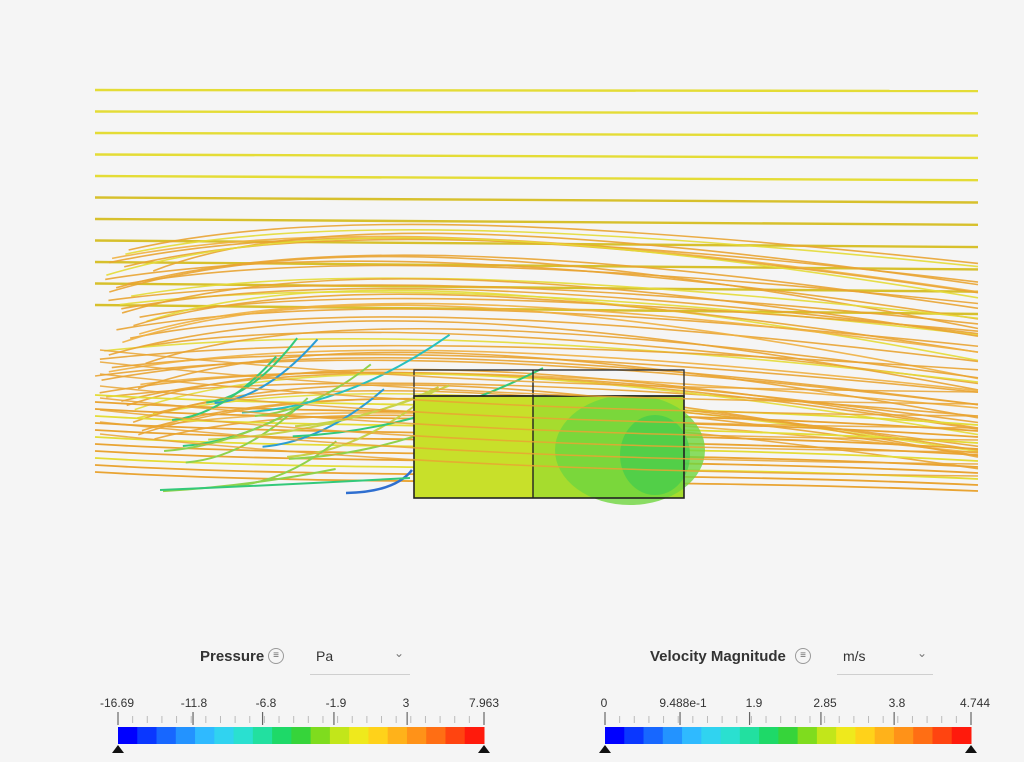 Image resolution: width=1024 pixels, height=762 pixels. What do you see at coordinates (194, 703) in the screenshot?
I see `pressure-tick-label: -11.8` at bounding box center [194, 703].